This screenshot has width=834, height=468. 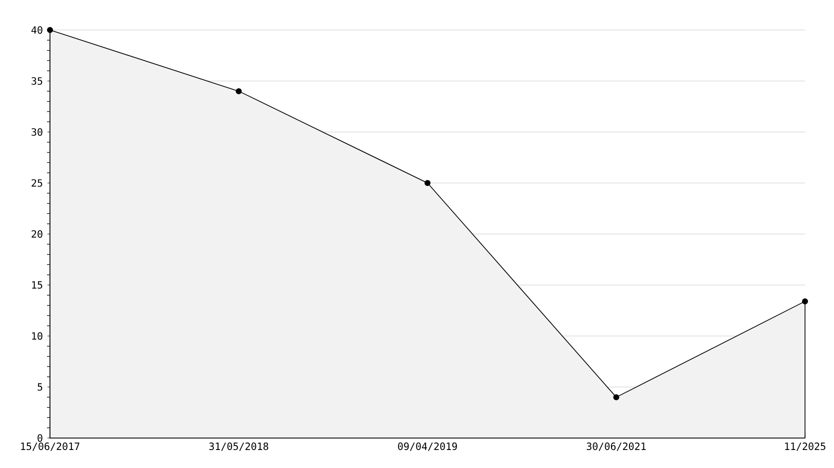 I want to click on x-tick-label: 15/06/2017, so click(x=50, y=446).